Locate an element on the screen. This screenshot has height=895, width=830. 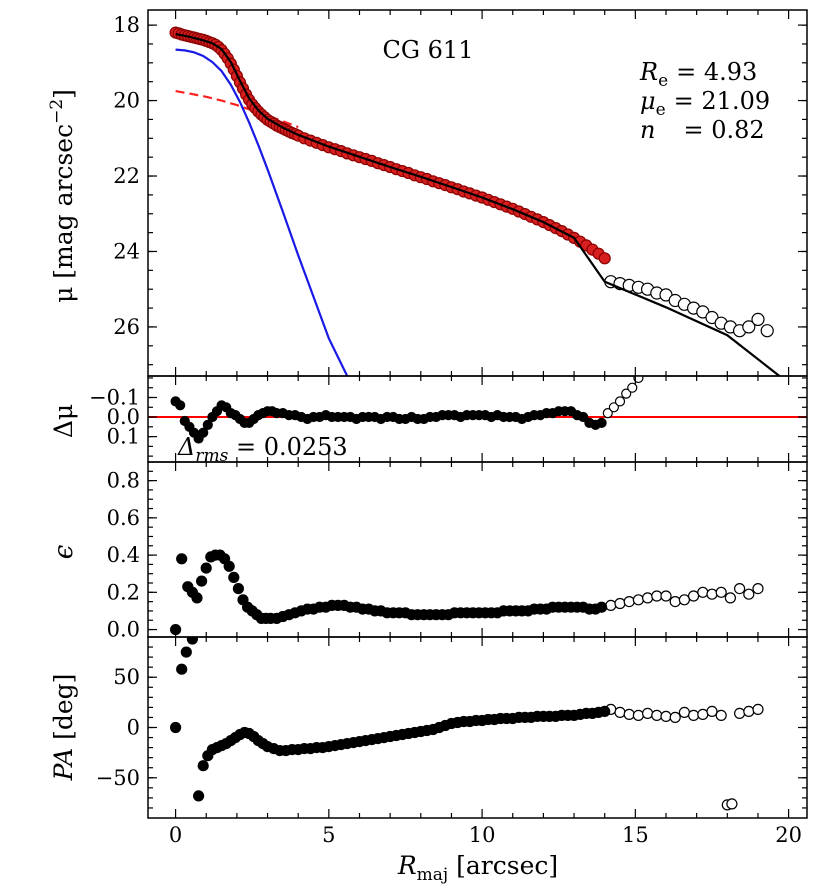
dmu-outer-points is located at coordinates (623, 397).